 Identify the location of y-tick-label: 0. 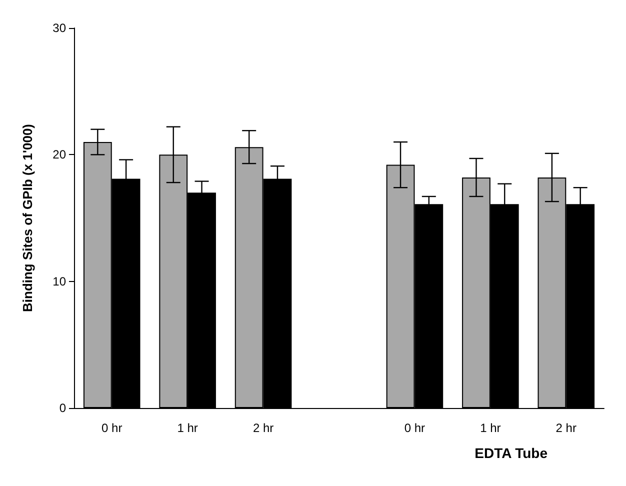
(62, 408).